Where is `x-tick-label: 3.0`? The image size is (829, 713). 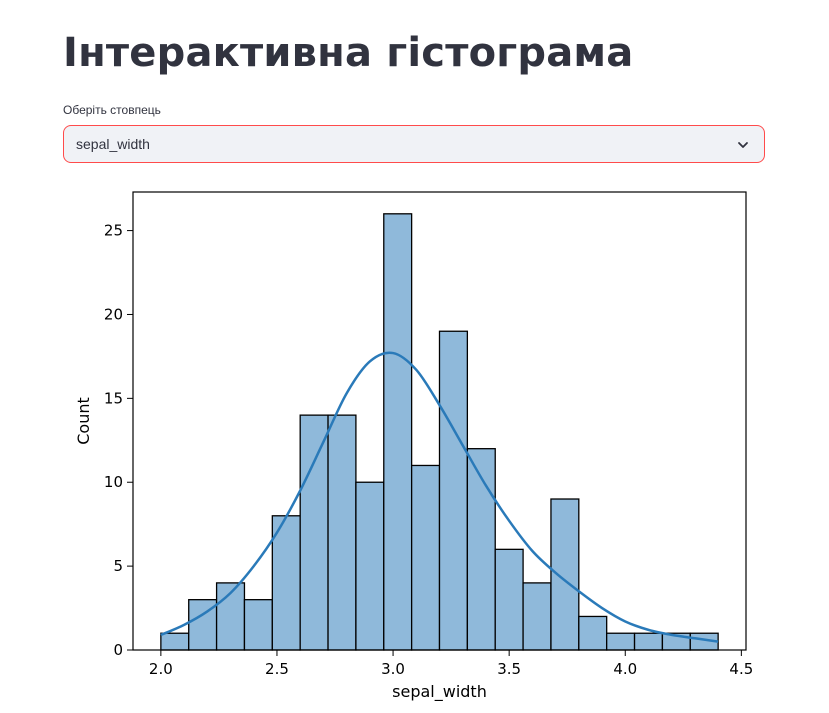 x-tick-label: 3.0 is located at coordinates (393, 669).